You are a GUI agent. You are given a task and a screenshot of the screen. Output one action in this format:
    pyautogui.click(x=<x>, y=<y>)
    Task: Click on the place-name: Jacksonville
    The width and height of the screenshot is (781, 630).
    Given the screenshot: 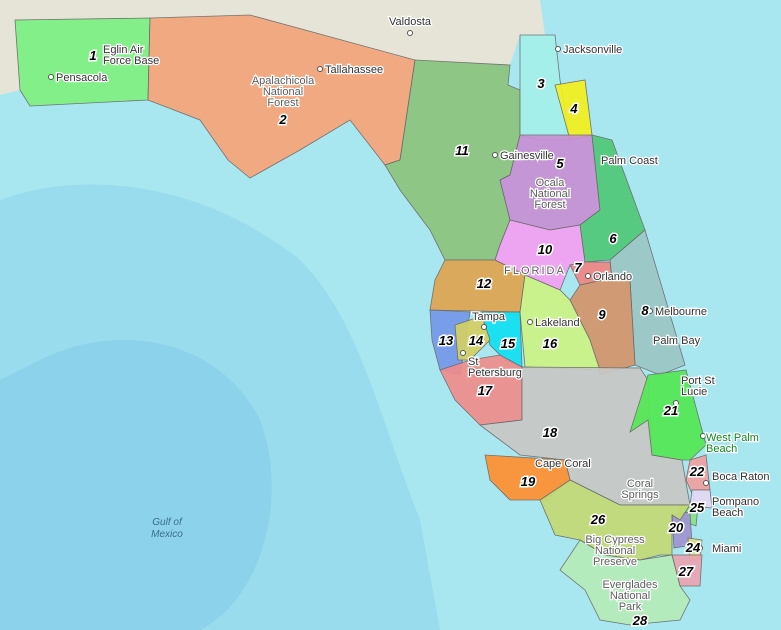 What is the action you would take?
    pyautogui.click(x=592, y=50)
    